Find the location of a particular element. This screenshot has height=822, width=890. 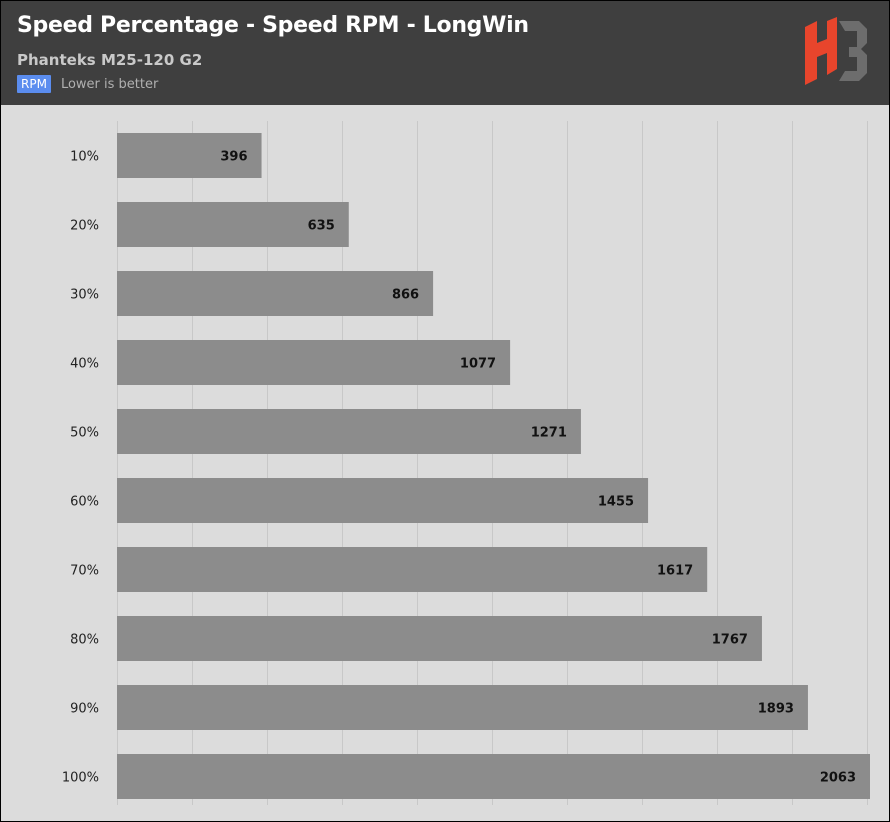

value-label: 2063 is located at coordinates (838, 778).